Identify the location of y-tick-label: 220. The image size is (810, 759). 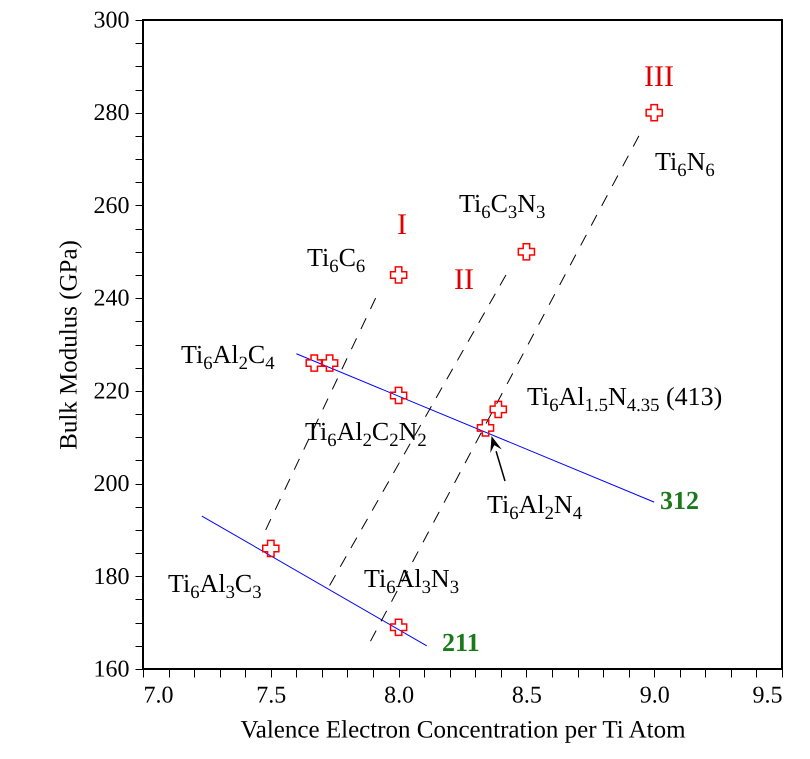
(112, 391).